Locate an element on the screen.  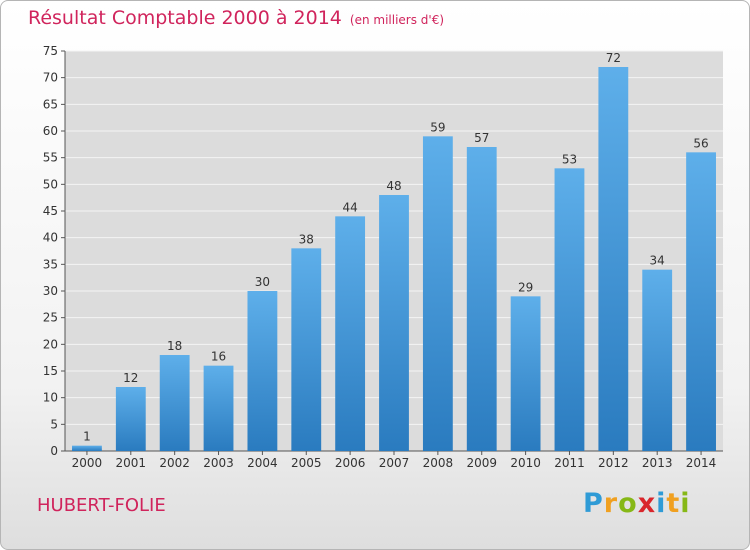
chart-title-text: Résultat Comptable 2000 à 2014 is located at coordinates (185, 18).